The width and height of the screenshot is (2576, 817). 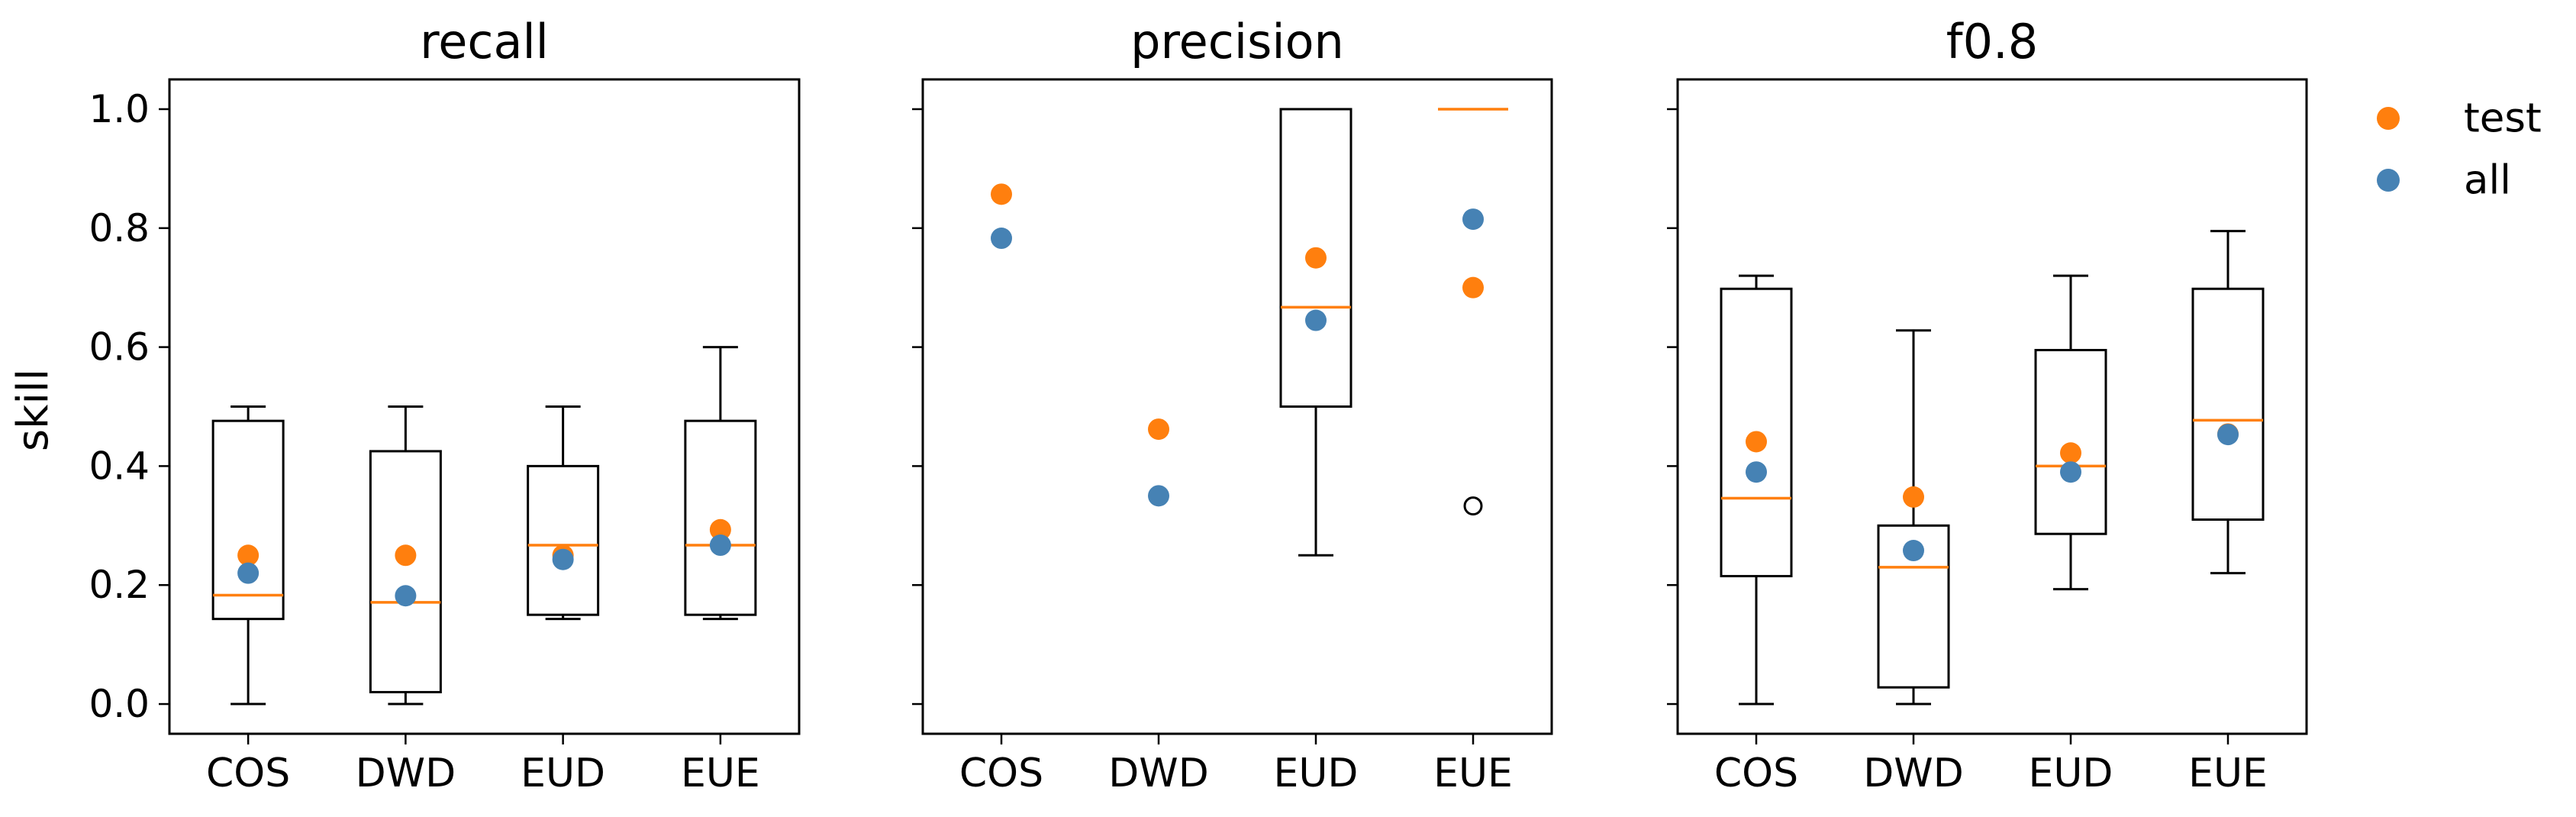 What do you see at coordinates (1473, 506) in the screenshot?
I see `outlier-point` at bounding box center [1473, 506].